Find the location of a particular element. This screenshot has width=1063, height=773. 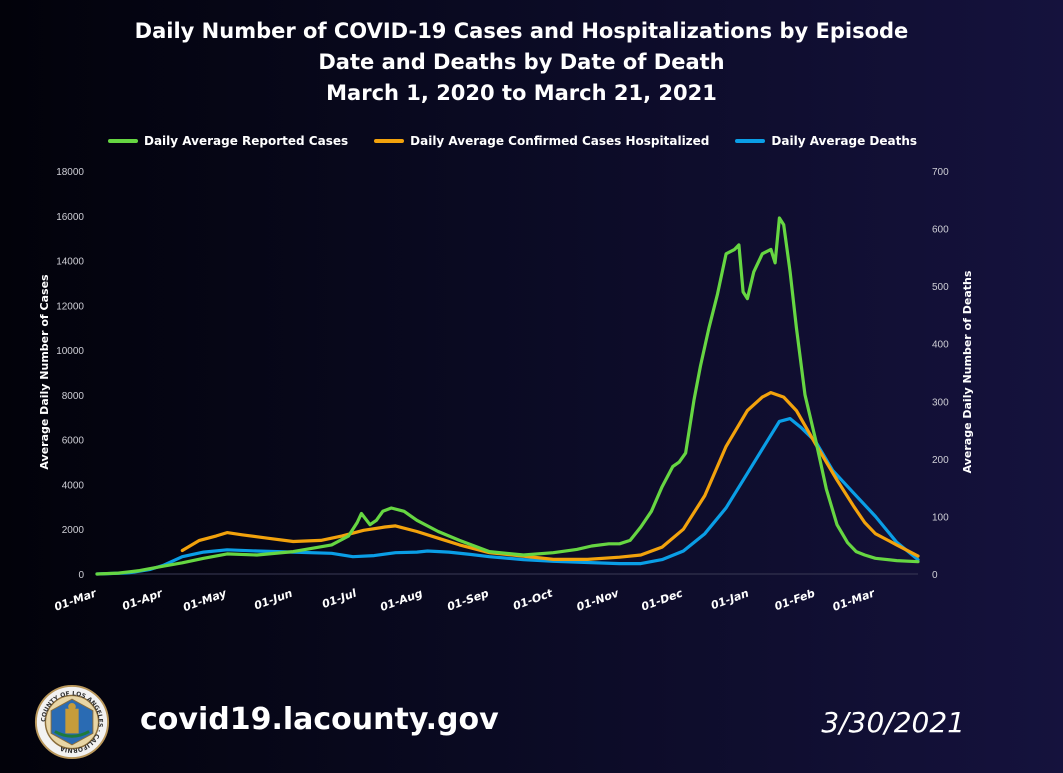

x-tick-label: 01-Nov is located at coordinates (598, 599).